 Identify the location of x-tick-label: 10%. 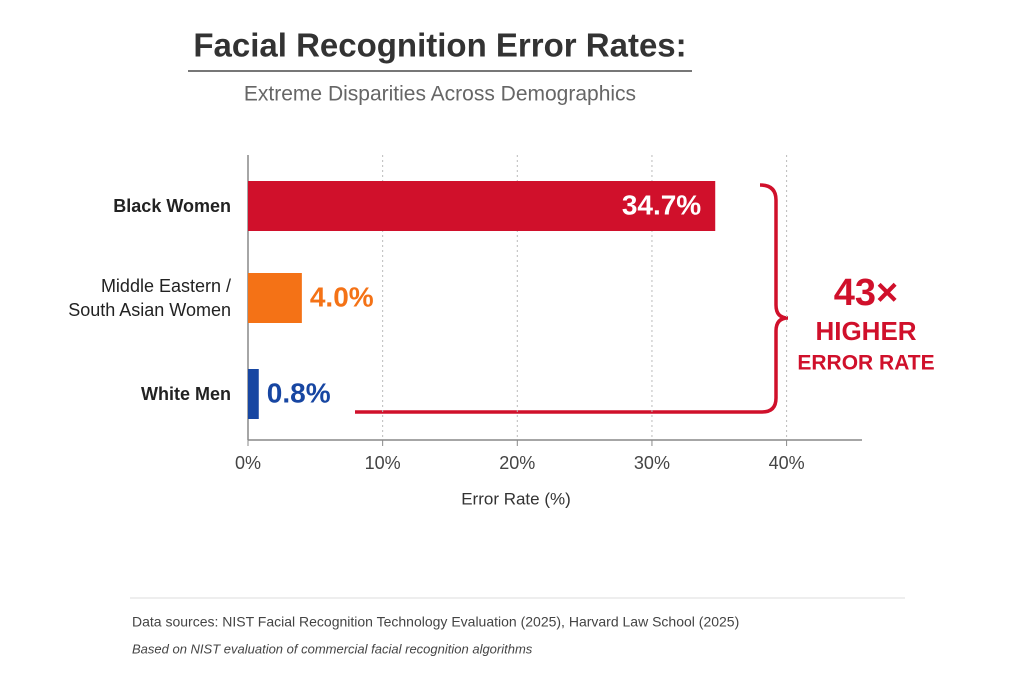
(383, 463).